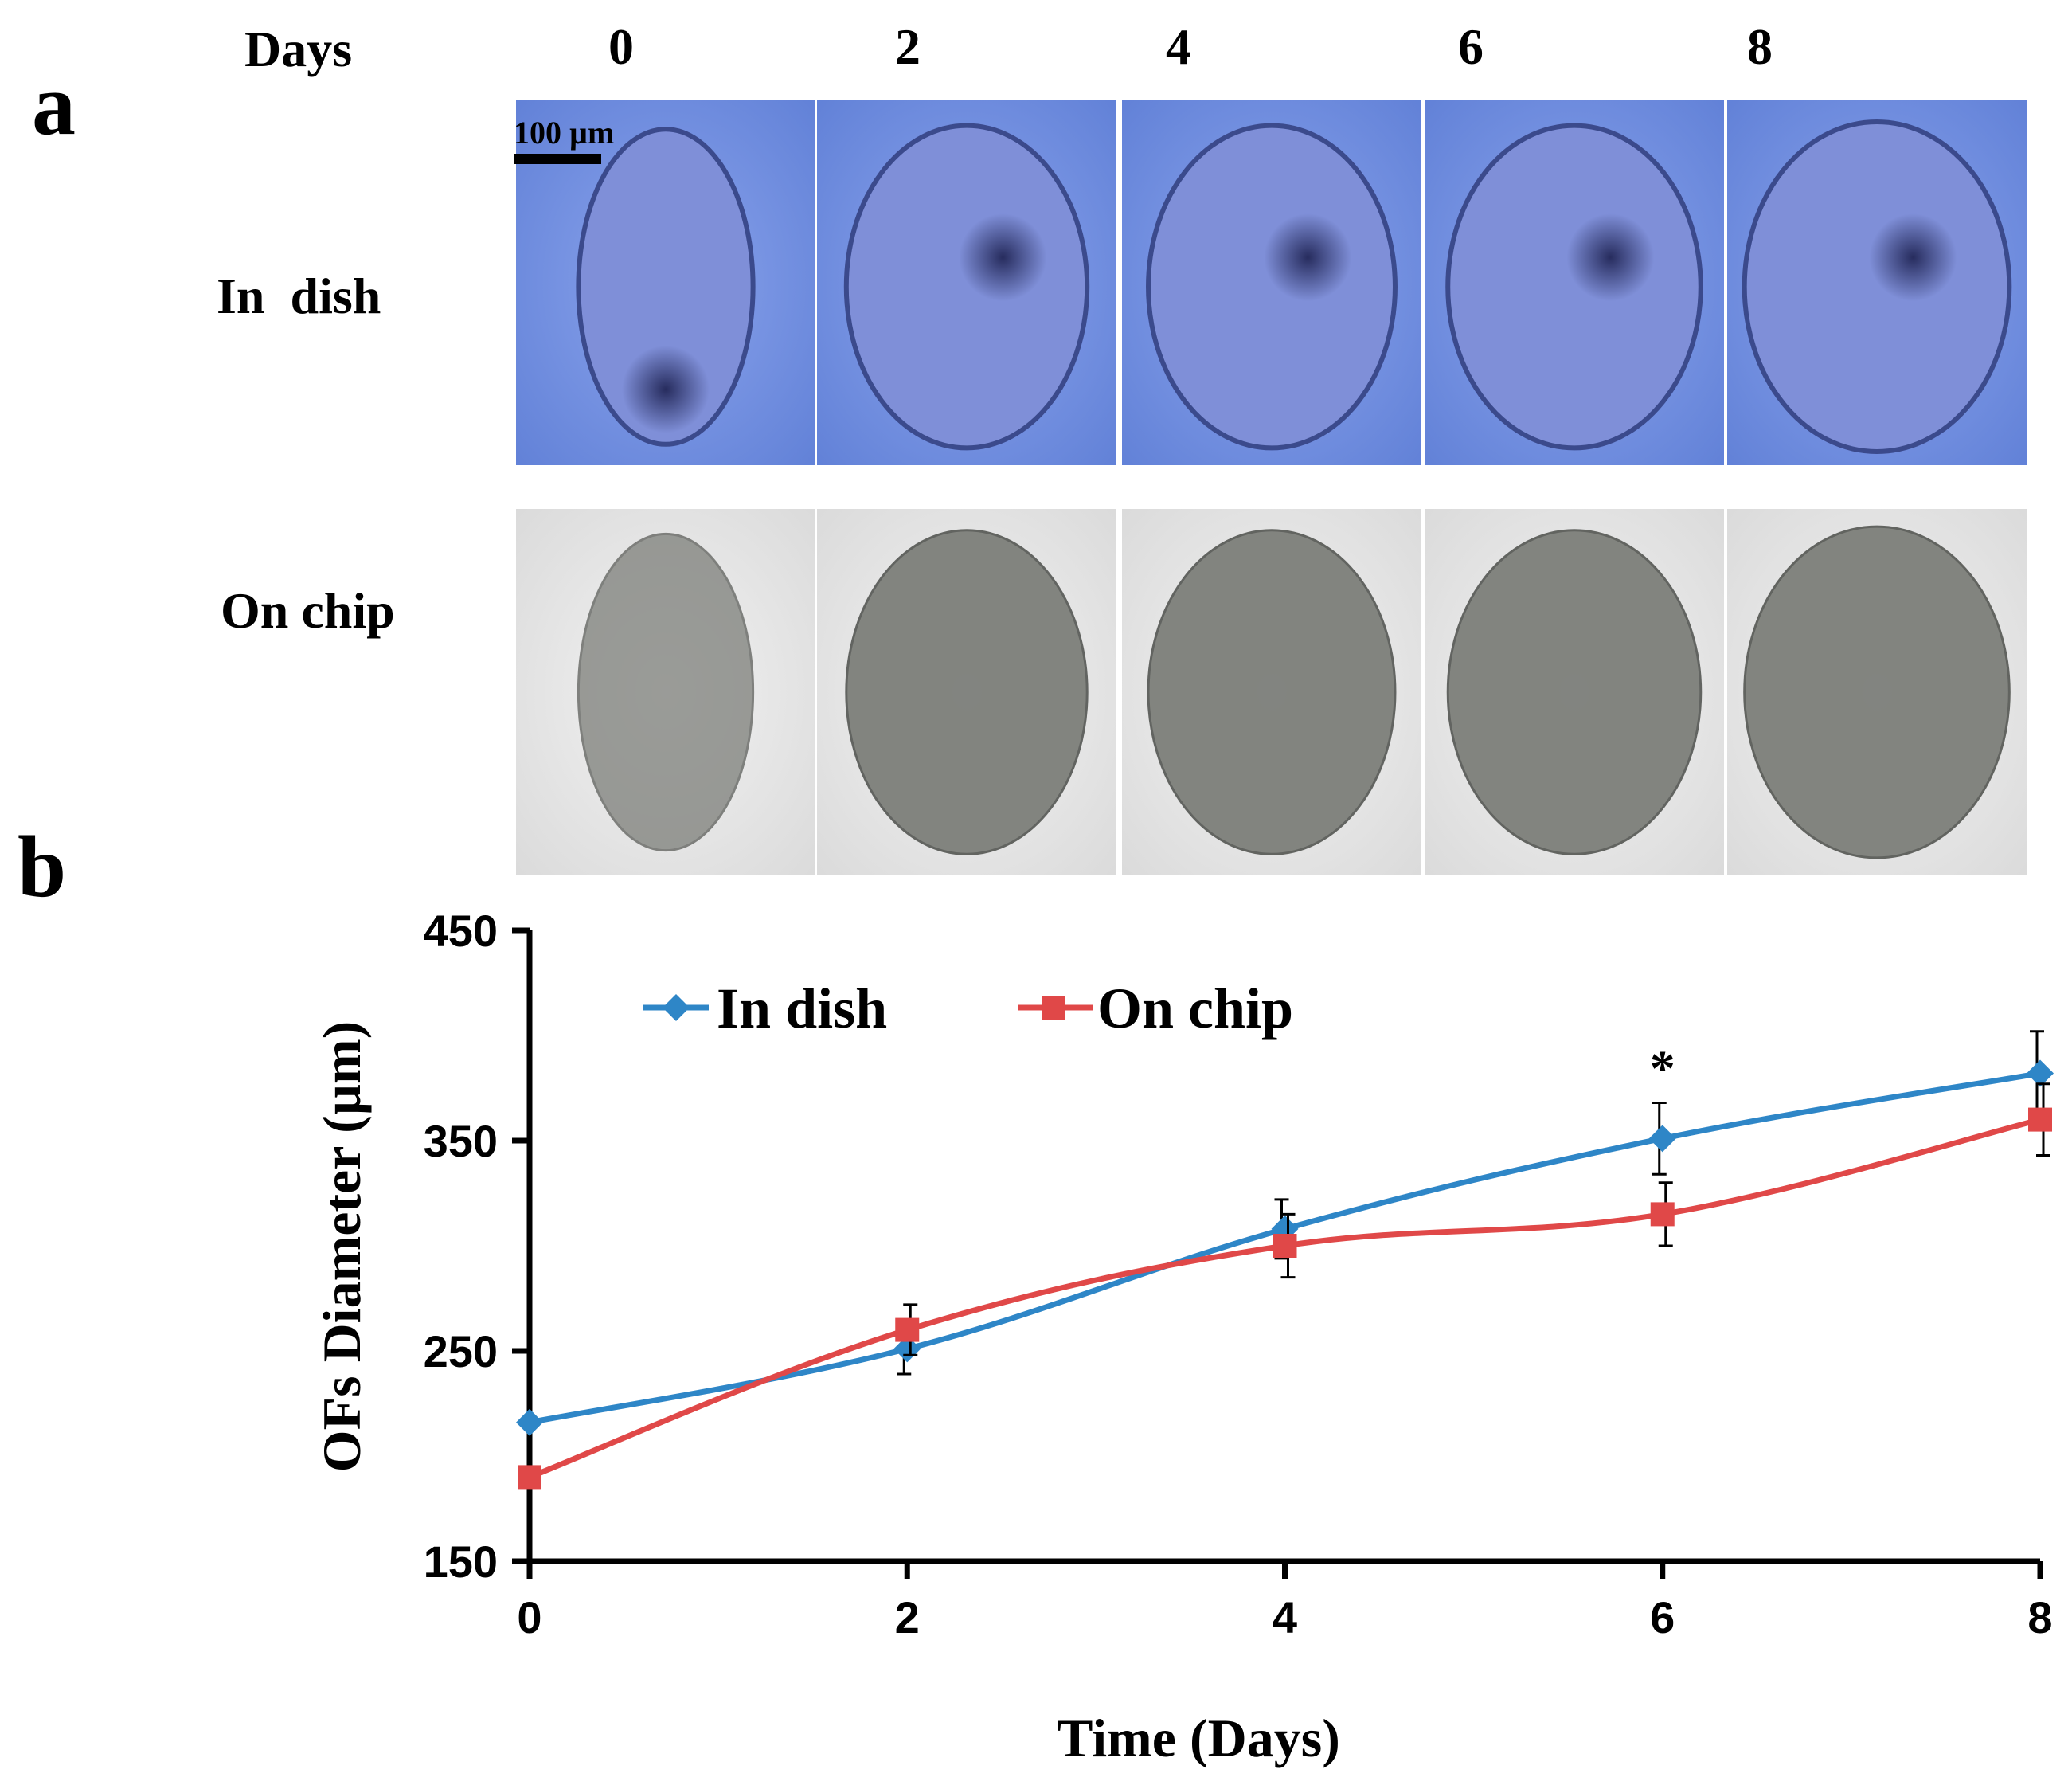 The width and height of the screenshot is (2072, 1789). Describe the element at coordinates (1662, 1617) in the screenshot. I see `x-tick-label: 6` at that location.